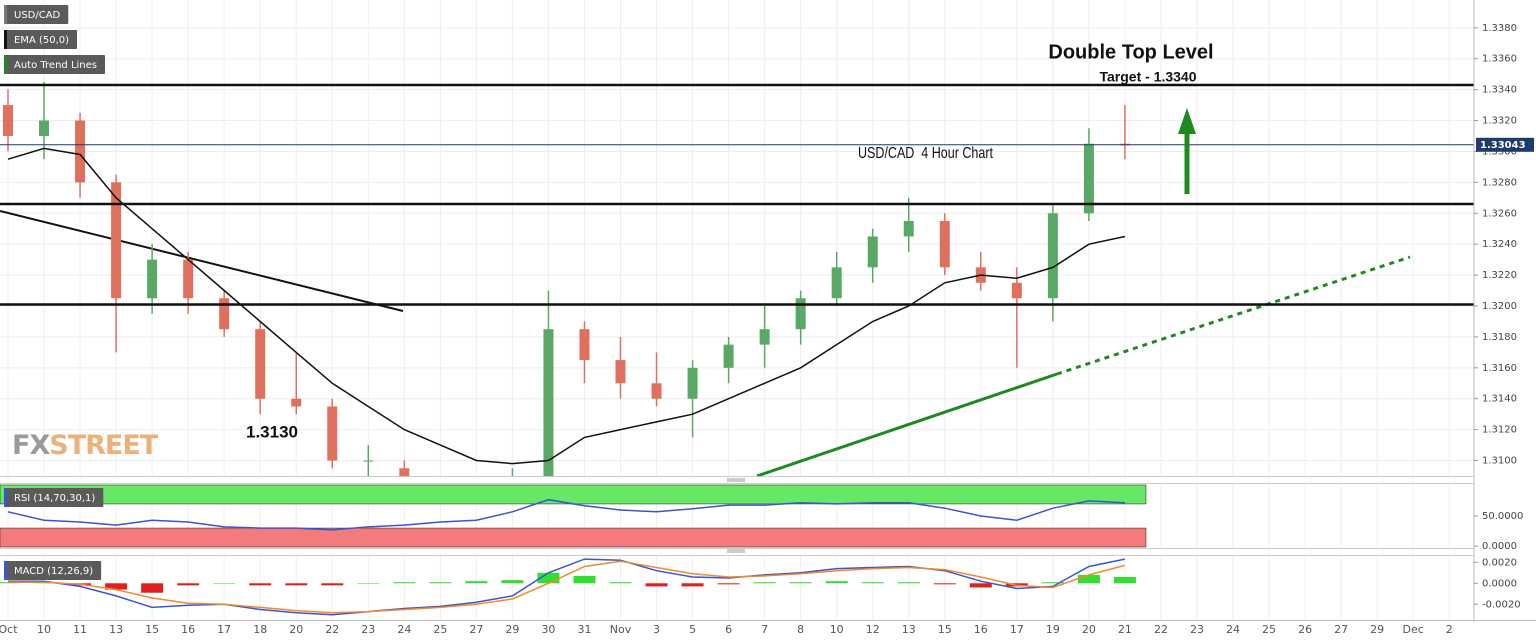 This screenshot has width=1536, height=641. Describe the element at coordinates (692, 629) in the screenshot. I see `x-tick-label: 5` at that location.